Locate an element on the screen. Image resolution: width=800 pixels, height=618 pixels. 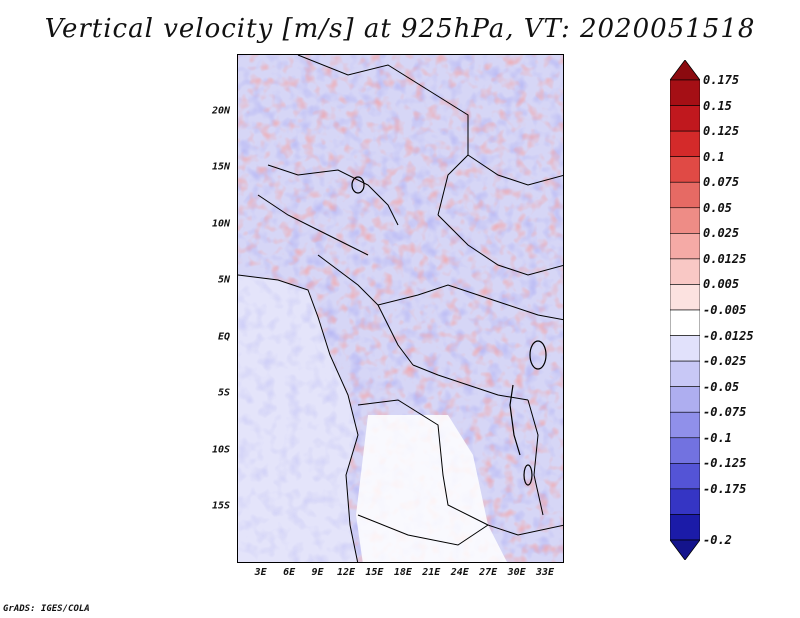
colorbar-label: -0.05 is located at coordinates (721, 386).